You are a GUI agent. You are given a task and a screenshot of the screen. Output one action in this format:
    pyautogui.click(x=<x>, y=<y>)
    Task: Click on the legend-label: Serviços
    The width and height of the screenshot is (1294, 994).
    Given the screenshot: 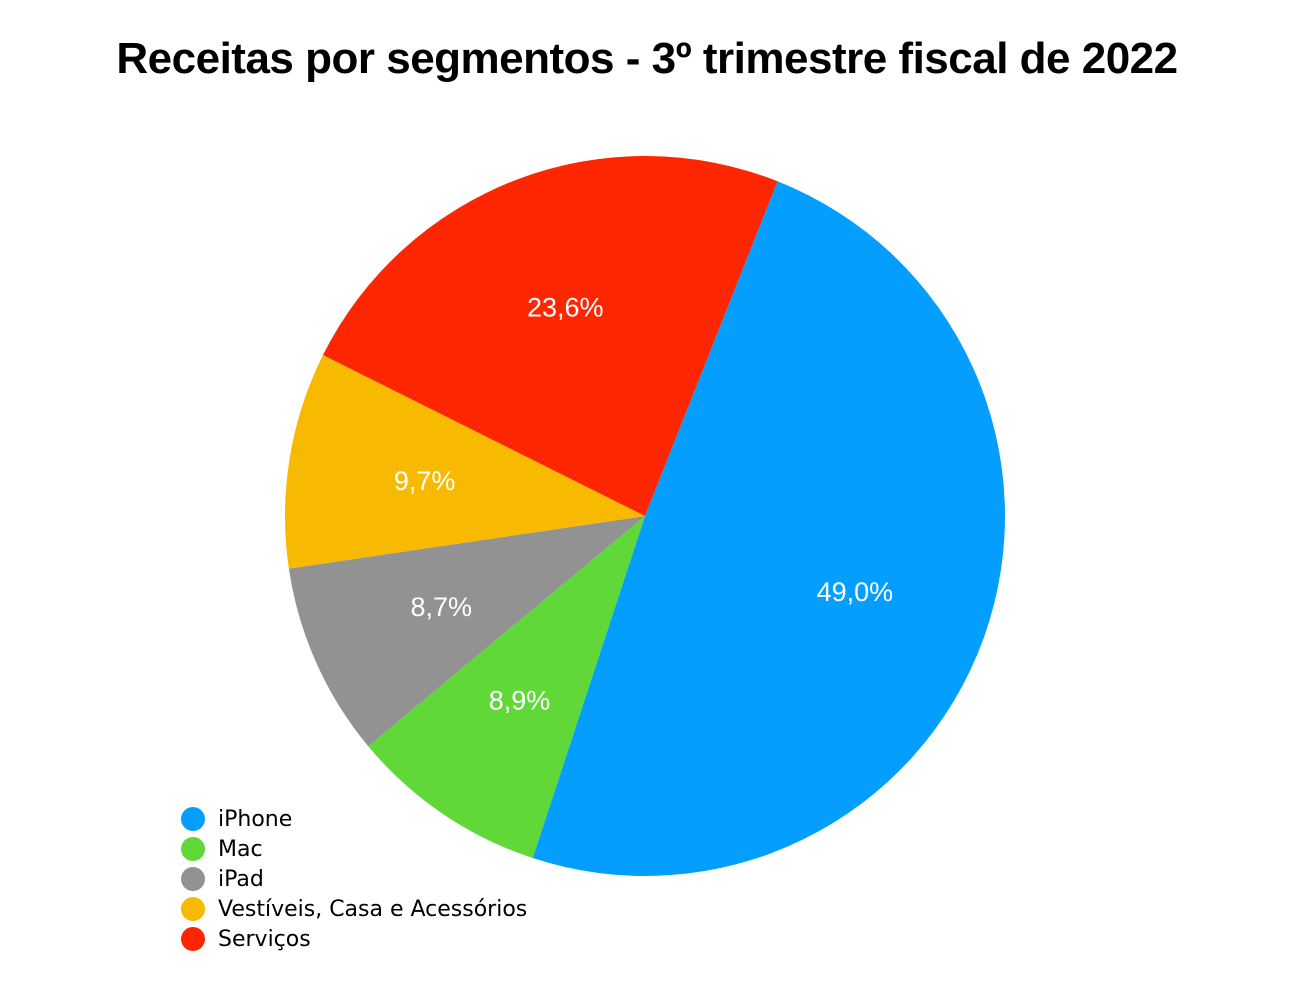 What is the action you would take?
    pyautogui.click(x=264, y=939)
    